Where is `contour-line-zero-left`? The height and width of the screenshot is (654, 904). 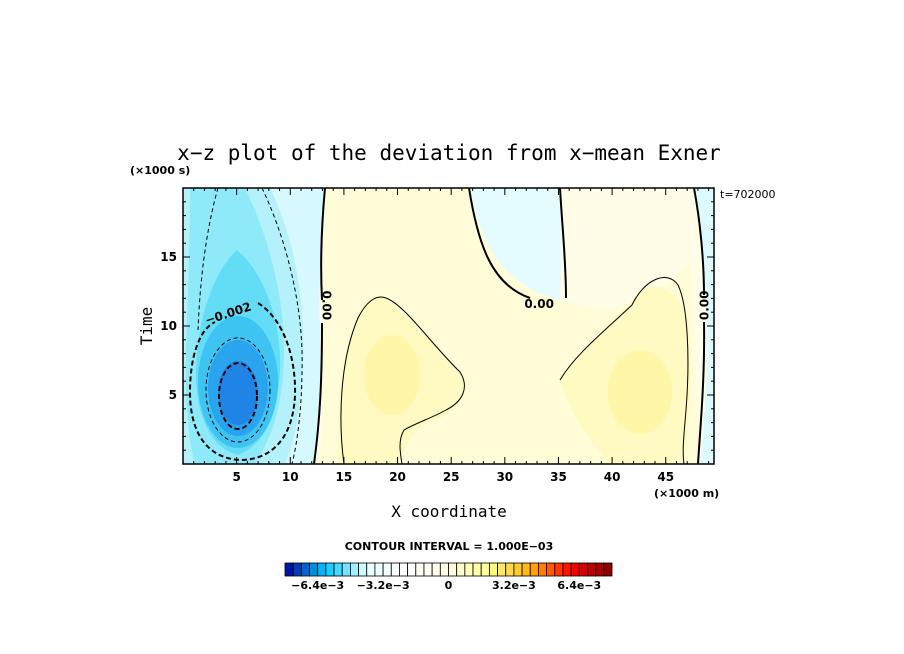
contour-line-zero-left is located at coordinates (319, 326).